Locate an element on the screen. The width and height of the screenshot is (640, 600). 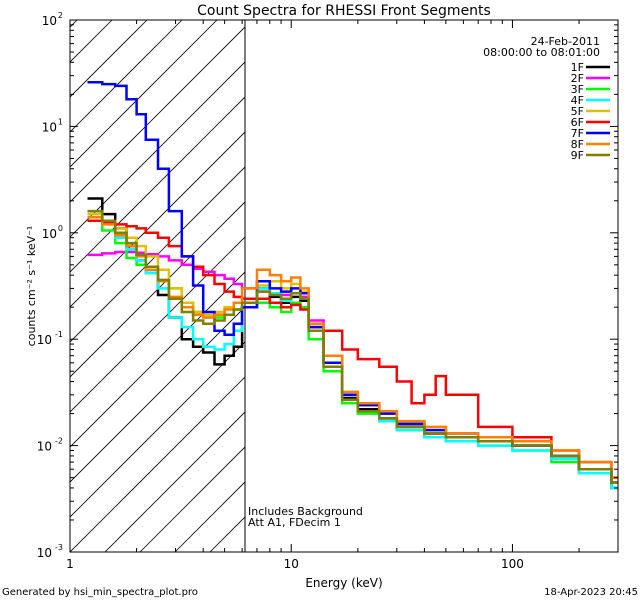
y-axis-label: counts cm⁻² s⁻¹ keV⁻¹ is located at coordinates (31, 286).